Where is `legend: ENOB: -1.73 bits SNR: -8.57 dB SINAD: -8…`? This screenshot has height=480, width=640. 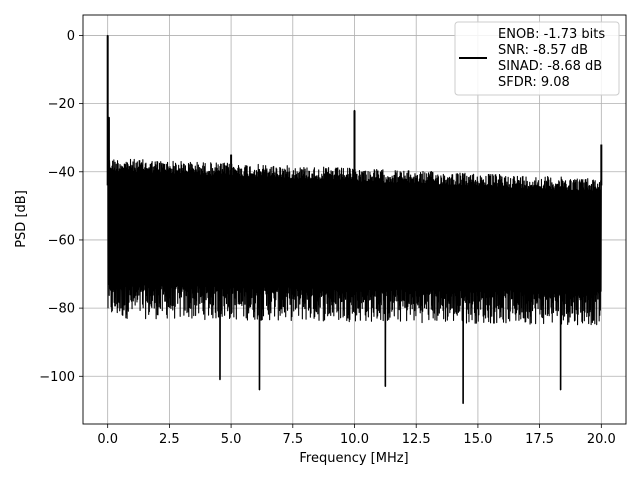 legend: ENOB: -1.73 bits SNR: -8.57 dB SINAD: -8… is located at coordinates (537, 58).